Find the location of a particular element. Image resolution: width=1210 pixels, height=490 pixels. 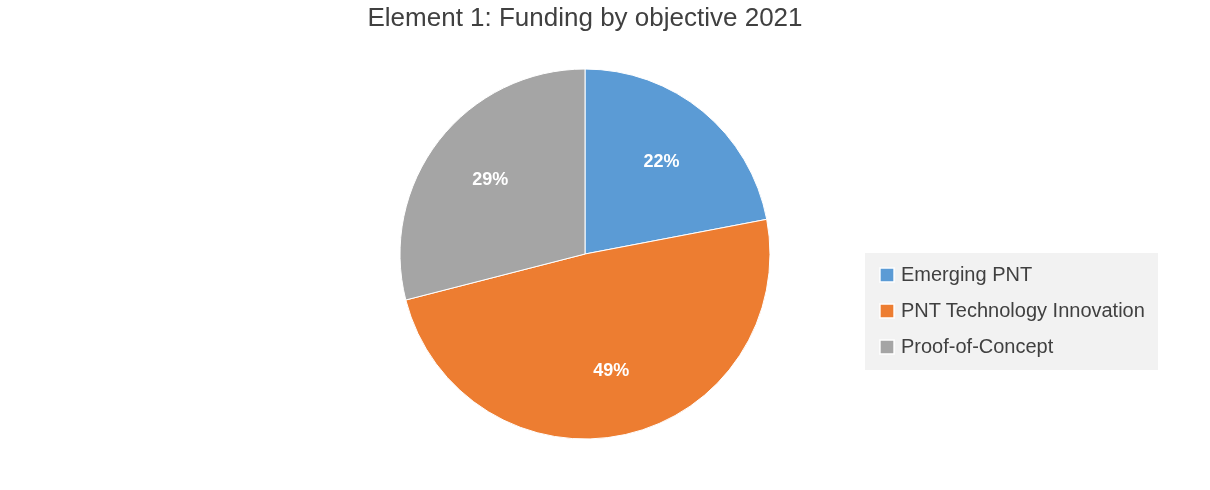

legend-label: PNT Technology Innovation is located at coordinates (1023, 310).